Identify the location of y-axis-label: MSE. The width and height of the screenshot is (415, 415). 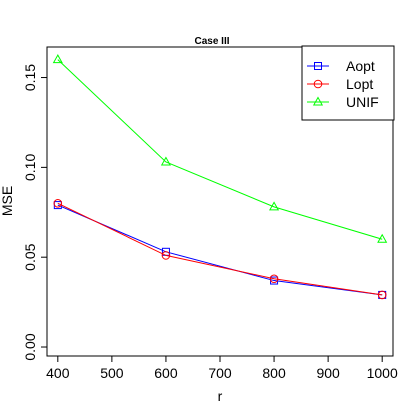
(7, 201).